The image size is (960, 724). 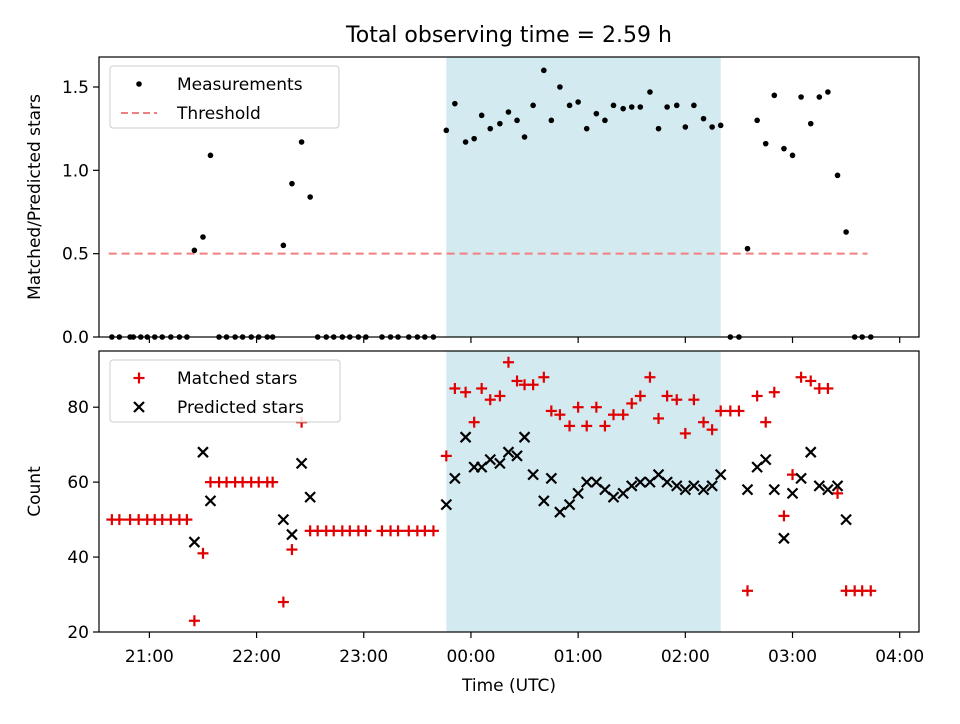 What do you see at coordinates (83, 520) in the screenshot?
I see `bottom-y-axis: 20 40 60 80` at bounding box center [83, 520].